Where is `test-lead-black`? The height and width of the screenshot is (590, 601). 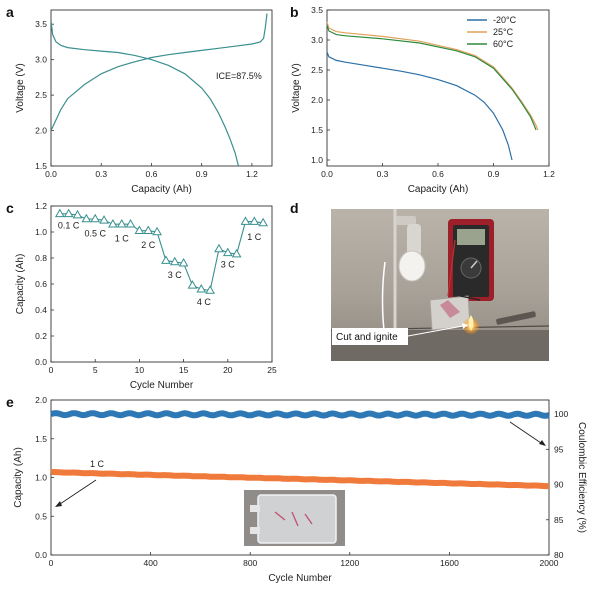
test-lead-black is located at coordinates (470, 298).